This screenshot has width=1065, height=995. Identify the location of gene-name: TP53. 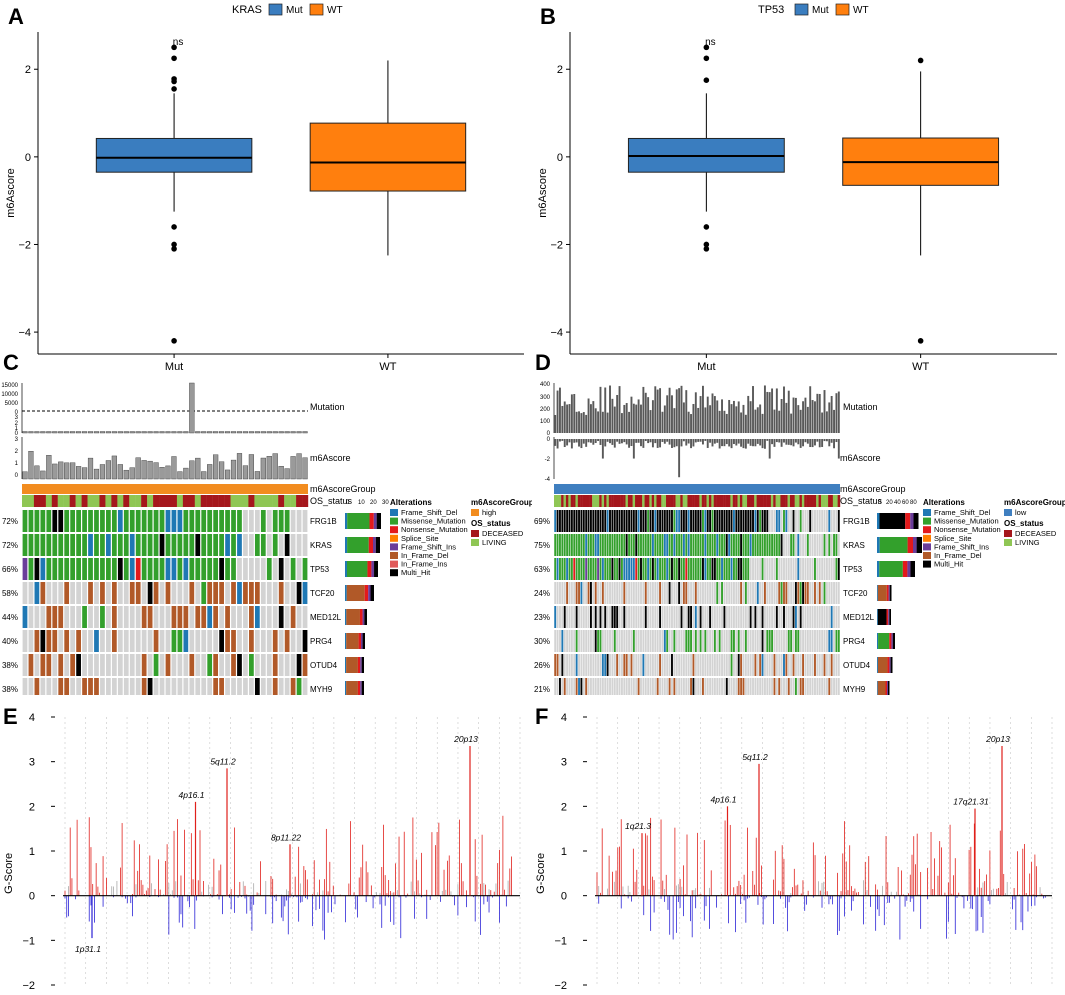
(853, 569).